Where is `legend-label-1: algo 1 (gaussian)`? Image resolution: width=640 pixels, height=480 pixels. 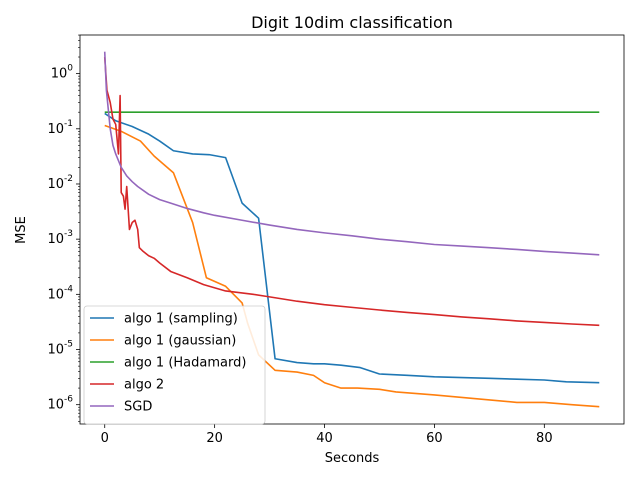 legend-label-1: algo 1 (gaussian) is located at coordinates (180, 341).